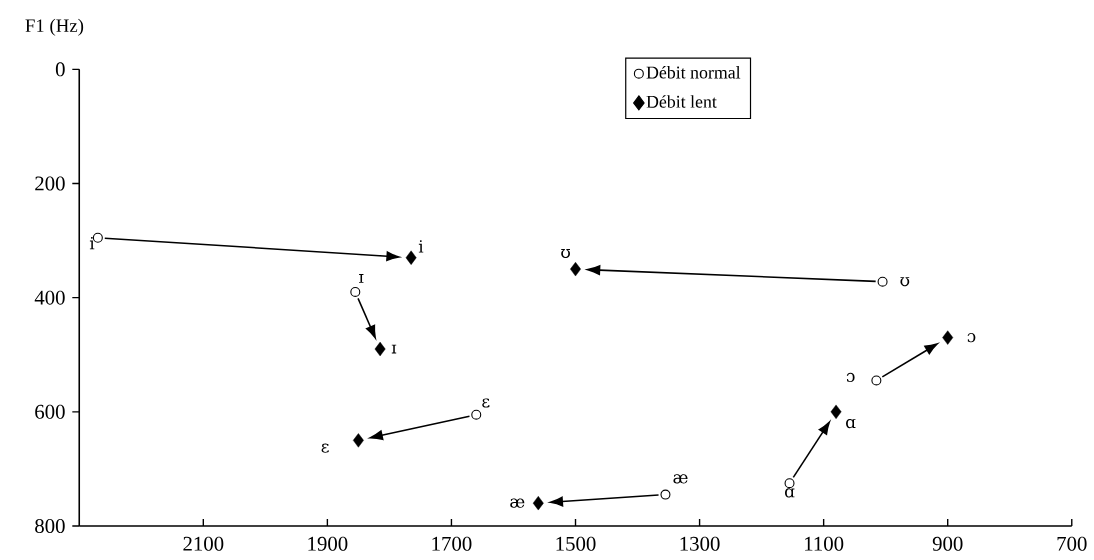 This screenshot has width=1094, height=560. I want to click on y-tick-label: 800, so click(50, 526).